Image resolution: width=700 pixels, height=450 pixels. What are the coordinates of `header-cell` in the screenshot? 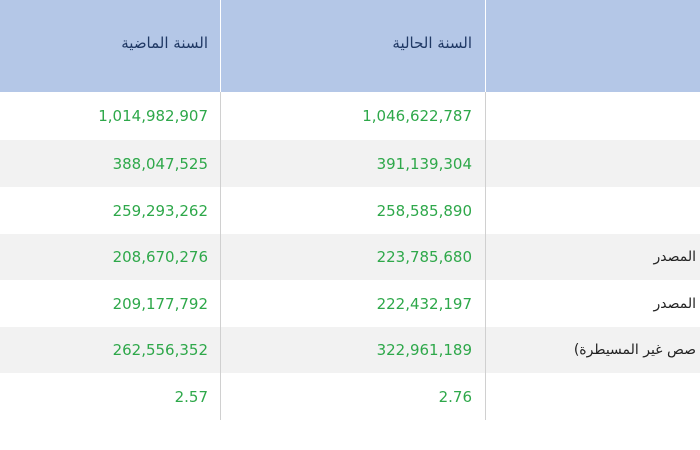 It's located at (592, 46).